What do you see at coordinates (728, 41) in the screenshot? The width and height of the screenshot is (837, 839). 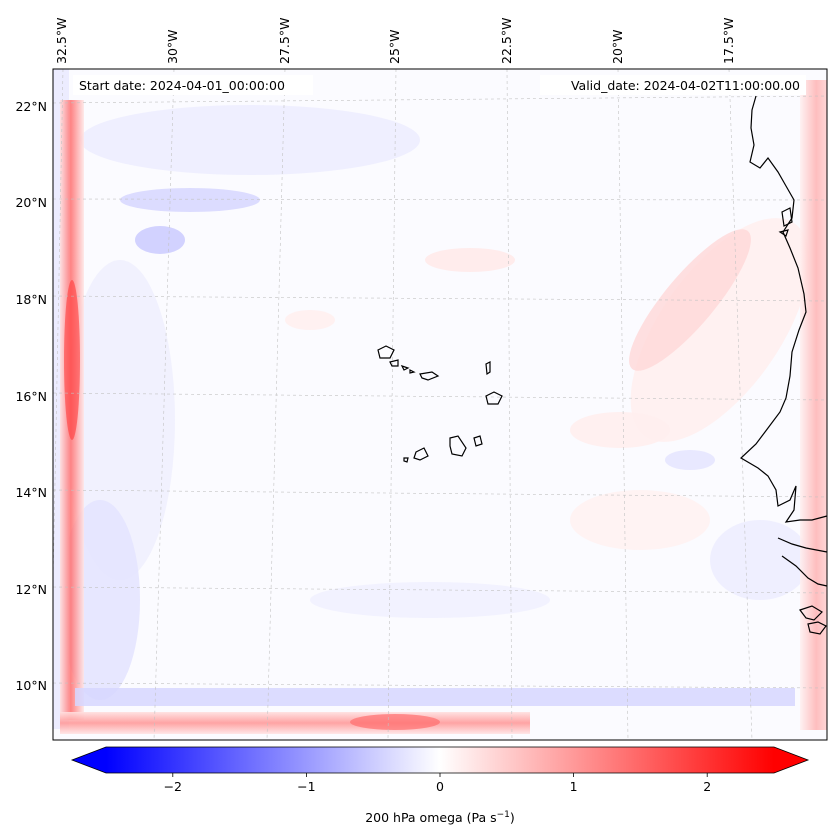 I see `lon-label: 17.5°W` at bounding box center [728, 41].